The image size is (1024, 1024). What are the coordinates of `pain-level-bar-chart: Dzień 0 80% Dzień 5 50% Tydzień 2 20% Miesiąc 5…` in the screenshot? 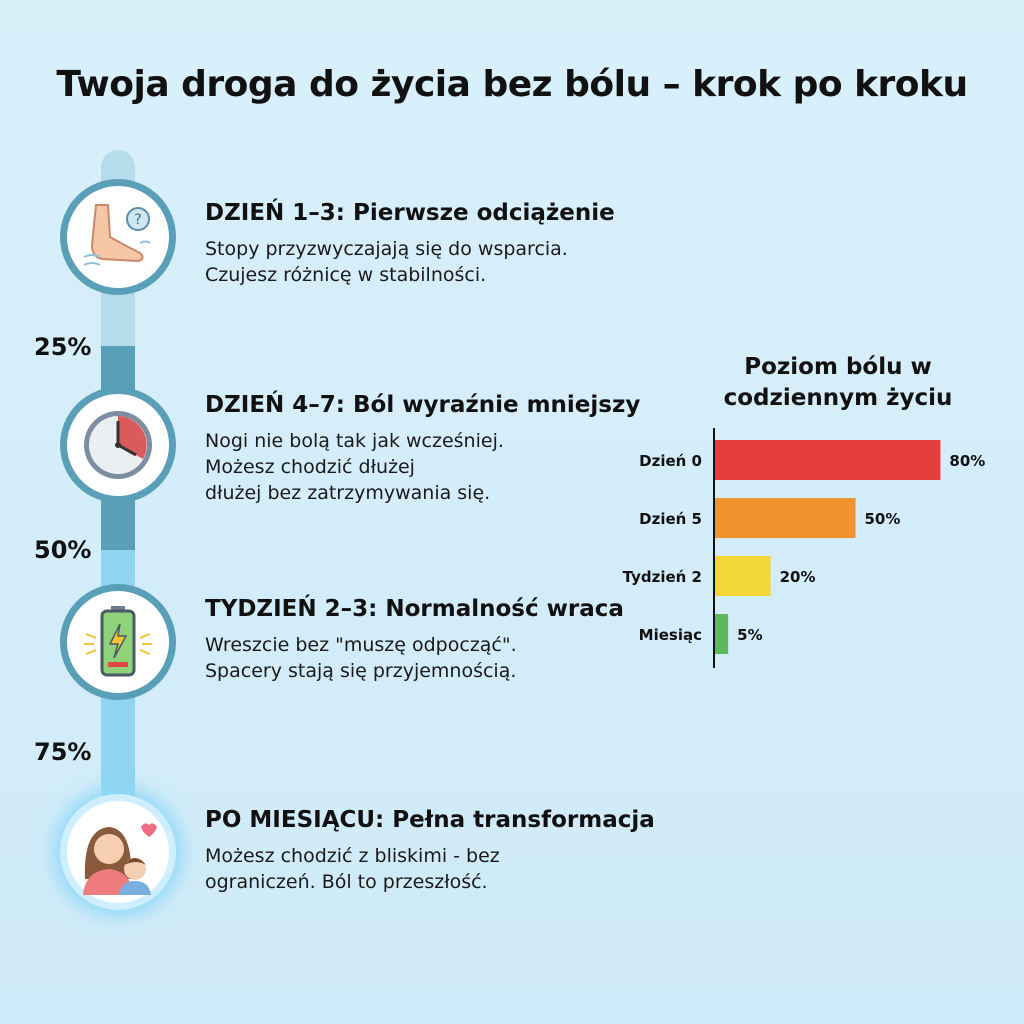 It's located at (804, 548).